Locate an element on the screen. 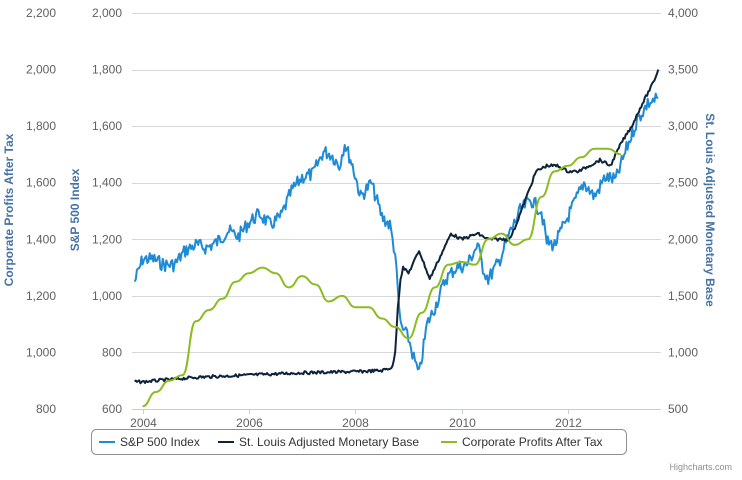 The image size is (742, 480). sp500-tick-label: 800 is located at coordinates (112, 352).